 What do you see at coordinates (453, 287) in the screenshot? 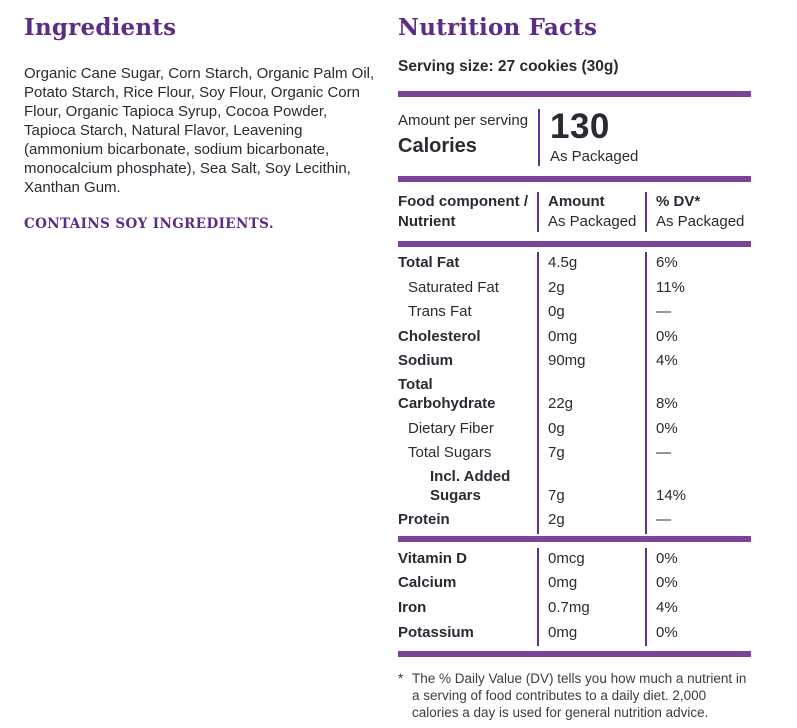
I see `nutrient-name: Saturated Fat` at bounding box center [453, 287].